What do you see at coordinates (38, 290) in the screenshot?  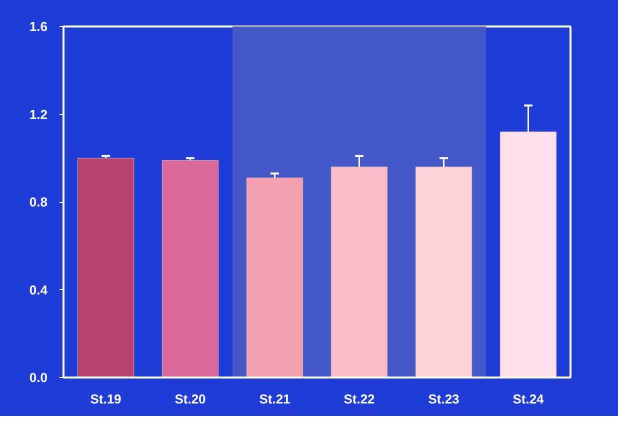 I see `y-tick-label: 0.4` at bounding box center [38, 290].